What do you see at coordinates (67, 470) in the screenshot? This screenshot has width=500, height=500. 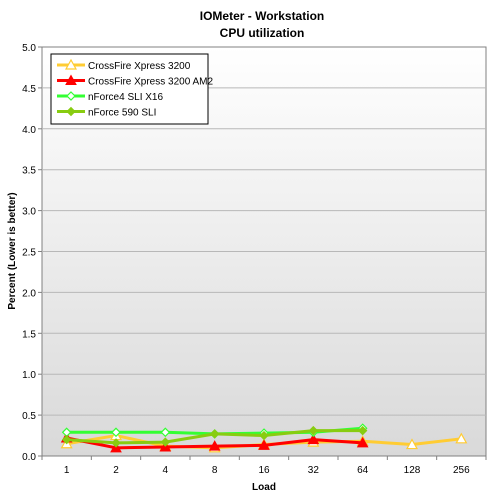 I see `x-tick-label: 1` at bounding box center [67, 470].